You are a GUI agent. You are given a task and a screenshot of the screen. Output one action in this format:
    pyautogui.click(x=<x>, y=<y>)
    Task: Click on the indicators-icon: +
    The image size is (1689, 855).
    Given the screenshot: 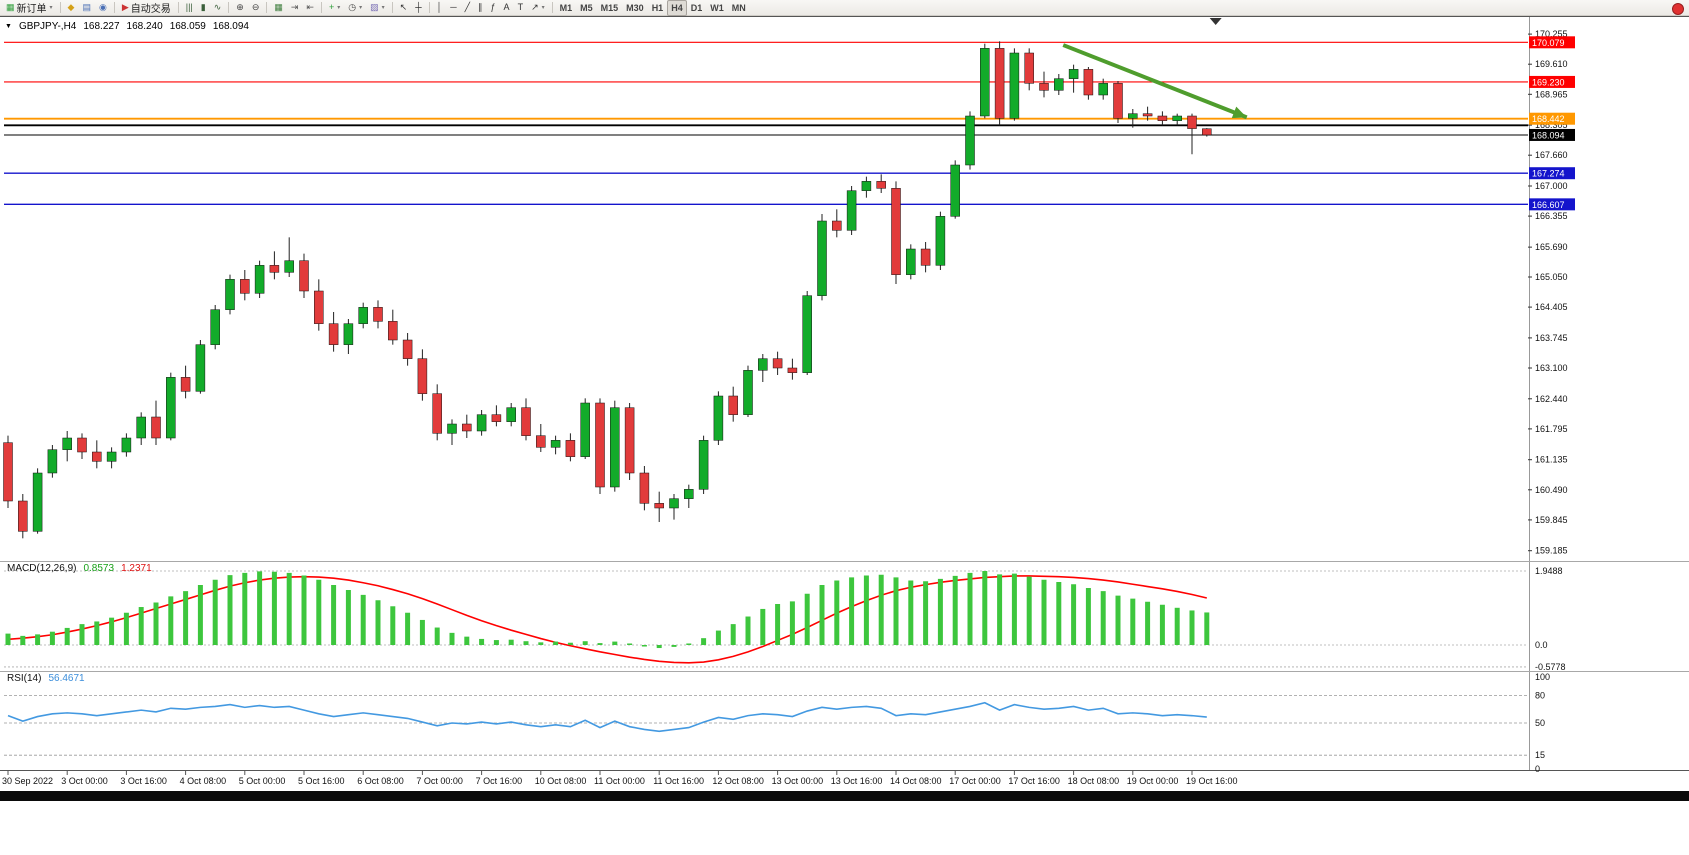 What is the action you would take?
    pyautogui.click(x=331, y=7)
    